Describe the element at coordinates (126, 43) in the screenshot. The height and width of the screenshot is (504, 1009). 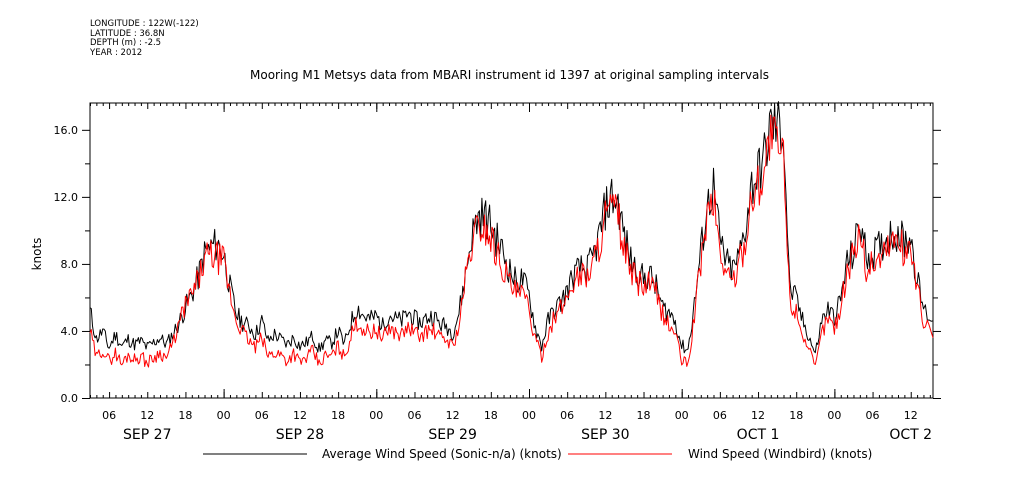
I see `depth-text: DEPTH (m) : -2.5` at that location.